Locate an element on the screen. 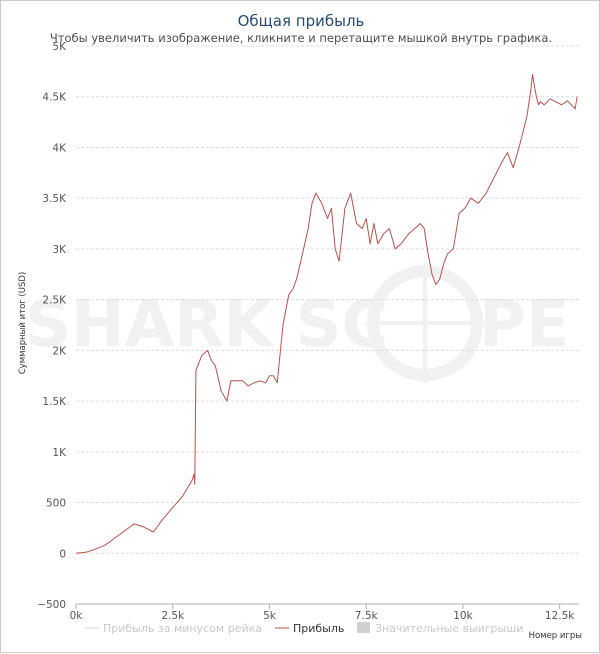 The width and height of the screenshot is (600, 654). x-tick-label: 2.5k is located at coordinates (173, 616).